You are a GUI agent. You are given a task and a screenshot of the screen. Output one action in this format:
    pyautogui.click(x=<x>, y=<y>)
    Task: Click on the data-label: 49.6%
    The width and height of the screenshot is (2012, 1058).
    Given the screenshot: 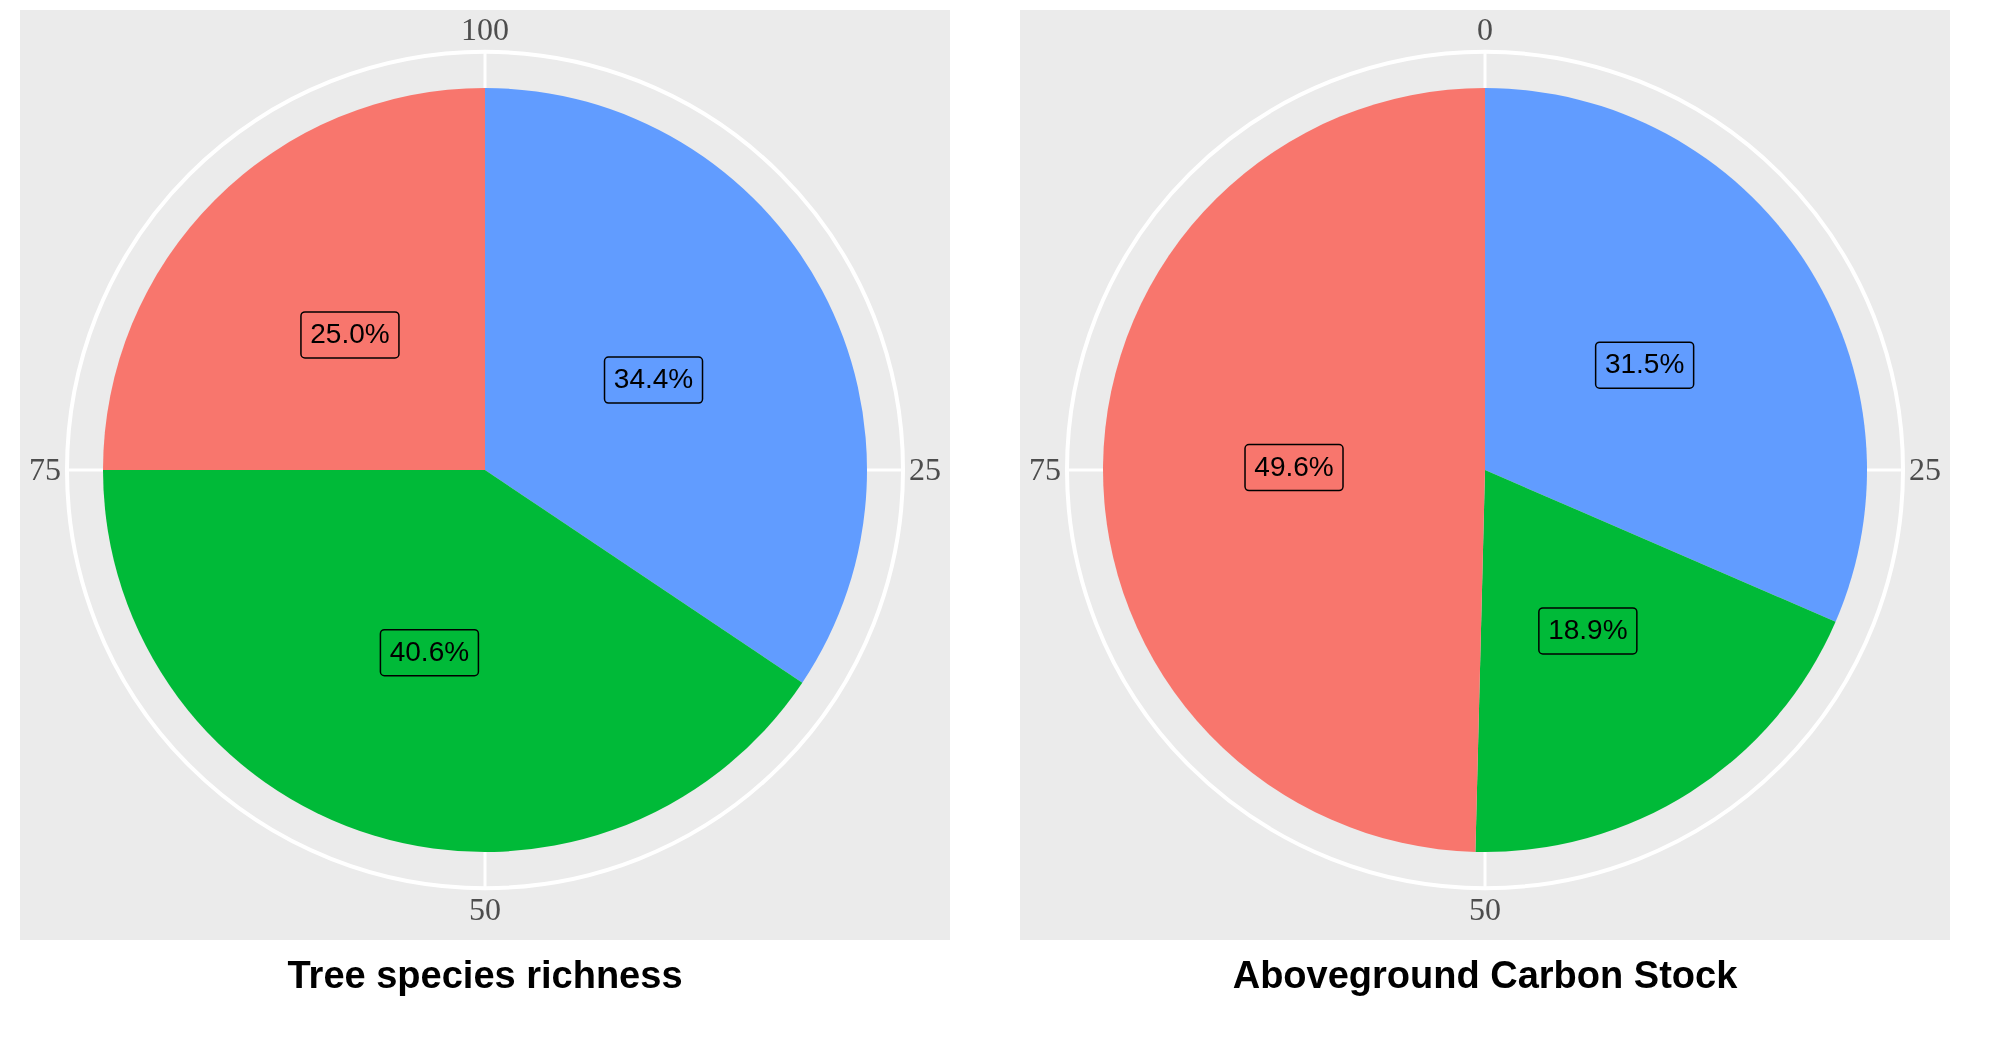 What is the action you would take?
    pyautogui.click(x=1294, y=466)
    